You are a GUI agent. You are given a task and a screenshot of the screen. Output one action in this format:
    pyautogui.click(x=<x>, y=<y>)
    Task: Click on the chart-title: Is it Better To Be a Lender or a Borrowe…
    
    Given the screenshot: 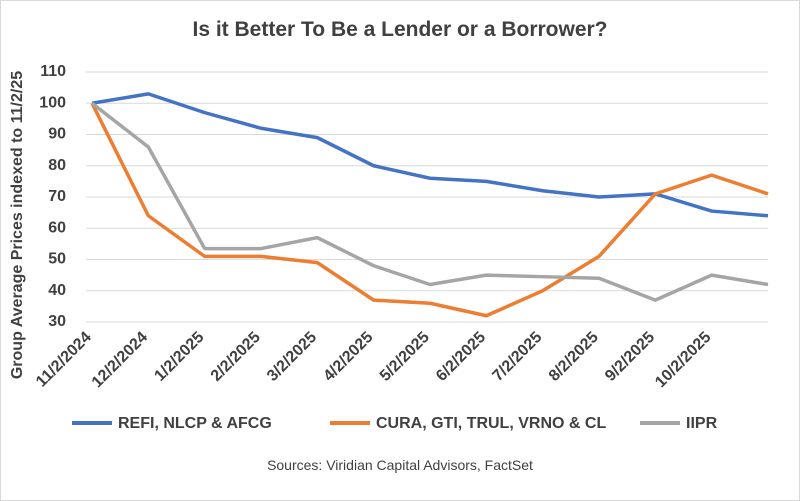 What is the action you would take?
    pyautogui.click(x=399, y=29)
    